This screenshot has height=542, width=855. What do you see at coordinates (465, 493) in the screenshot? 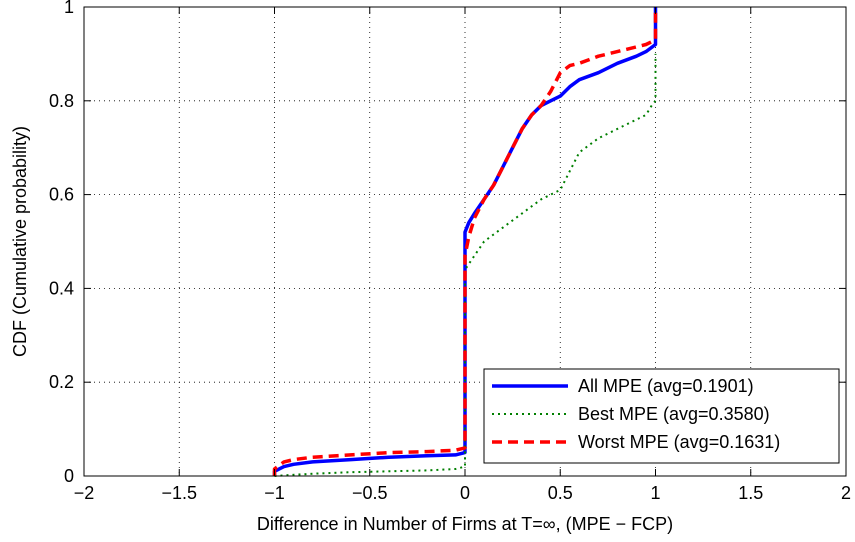
I see `x-tick-label: 0` at bounding box center [465, 493].